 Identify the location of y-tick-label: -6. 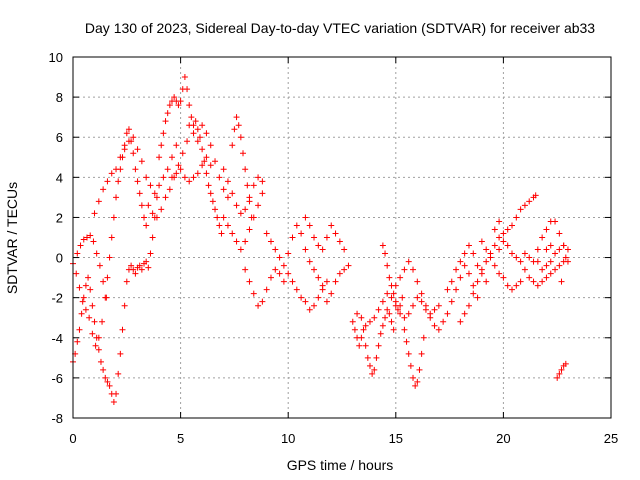
(57, 378).